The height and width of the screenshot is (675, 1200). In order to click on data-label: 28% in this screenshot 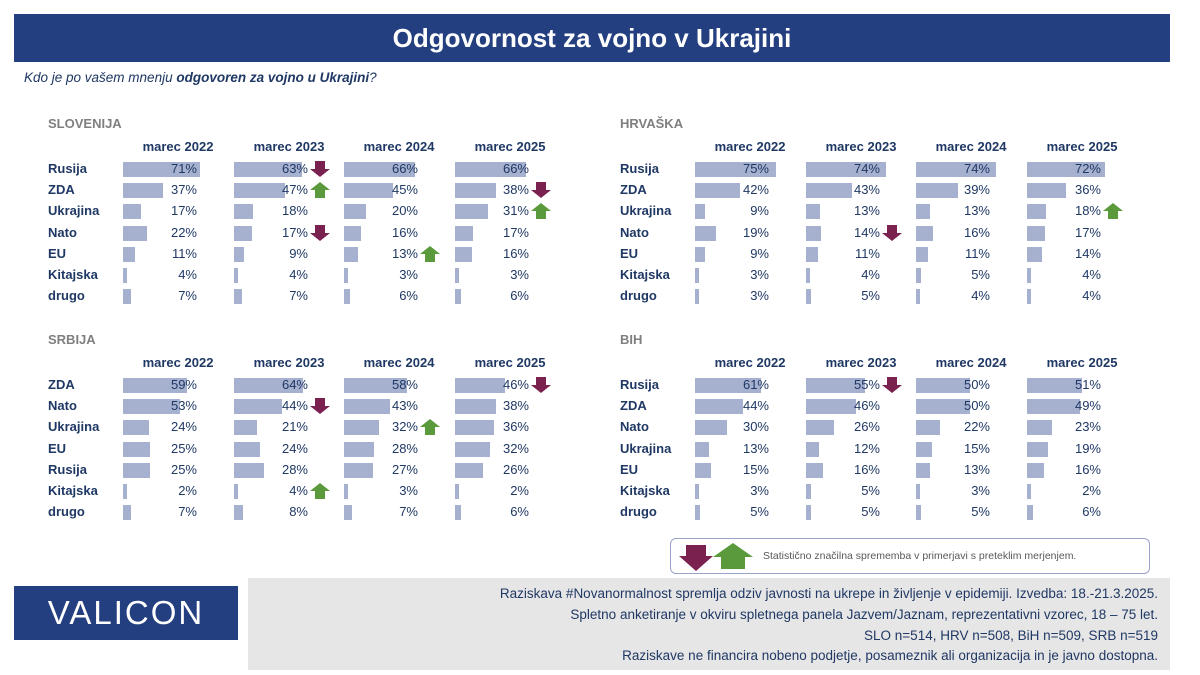, I will do `click(294, 469)`.